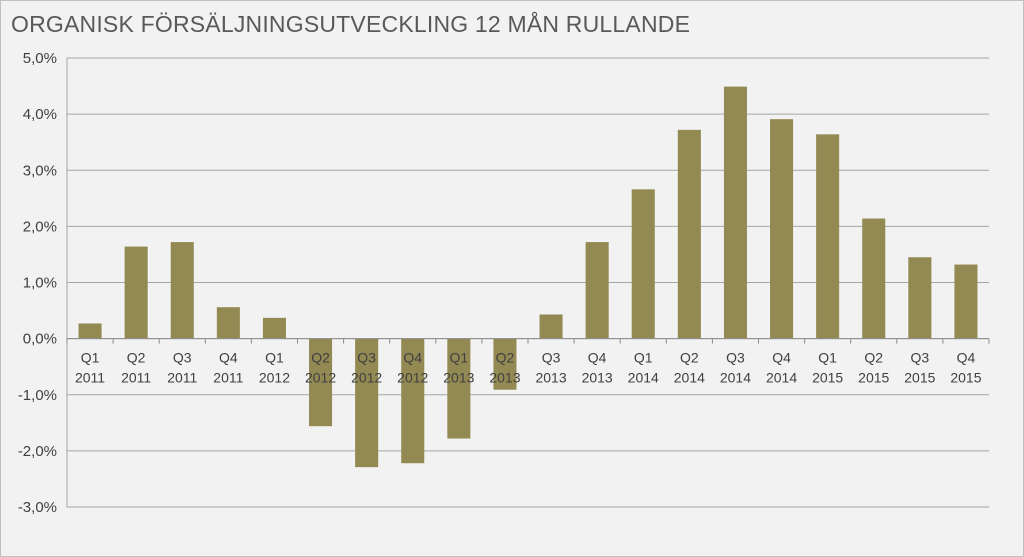 The image size is (1024, 557). I want to click on y-tick-label: -1,0%, so click(37, 395).